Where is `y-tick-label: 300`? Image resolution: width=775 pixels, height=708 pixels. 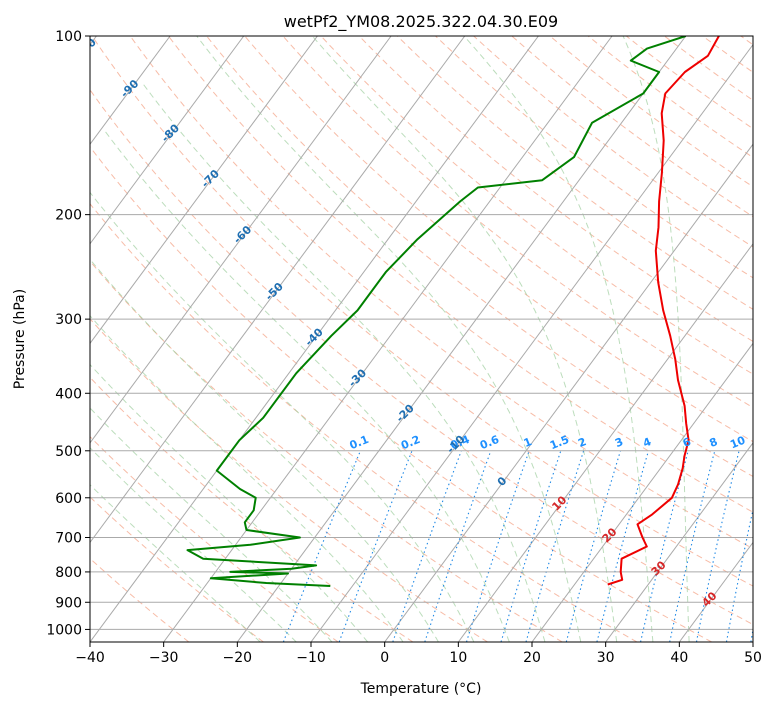
y-tick-label: 300 is located at coordinates (68, 320).